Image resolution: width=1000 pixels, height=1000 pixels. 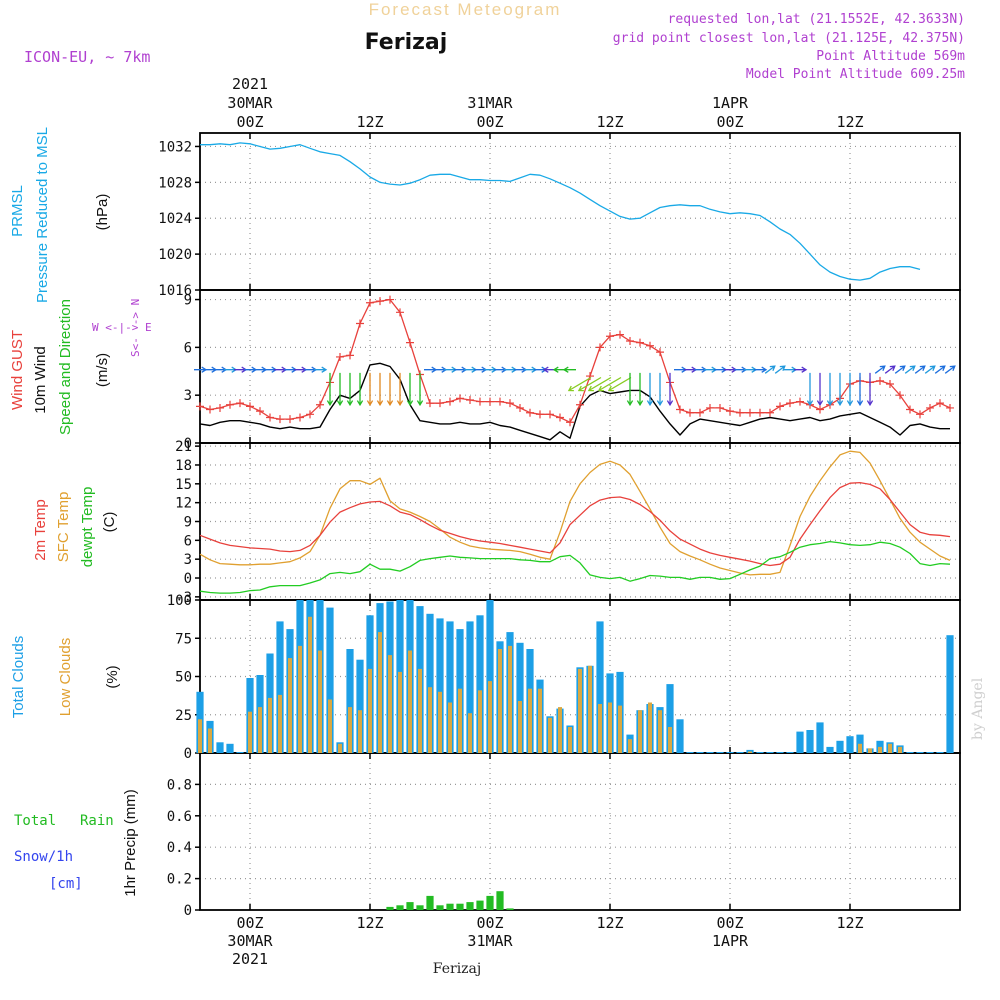 I want to click on temp-2m-line, so click(x=575, y=524).